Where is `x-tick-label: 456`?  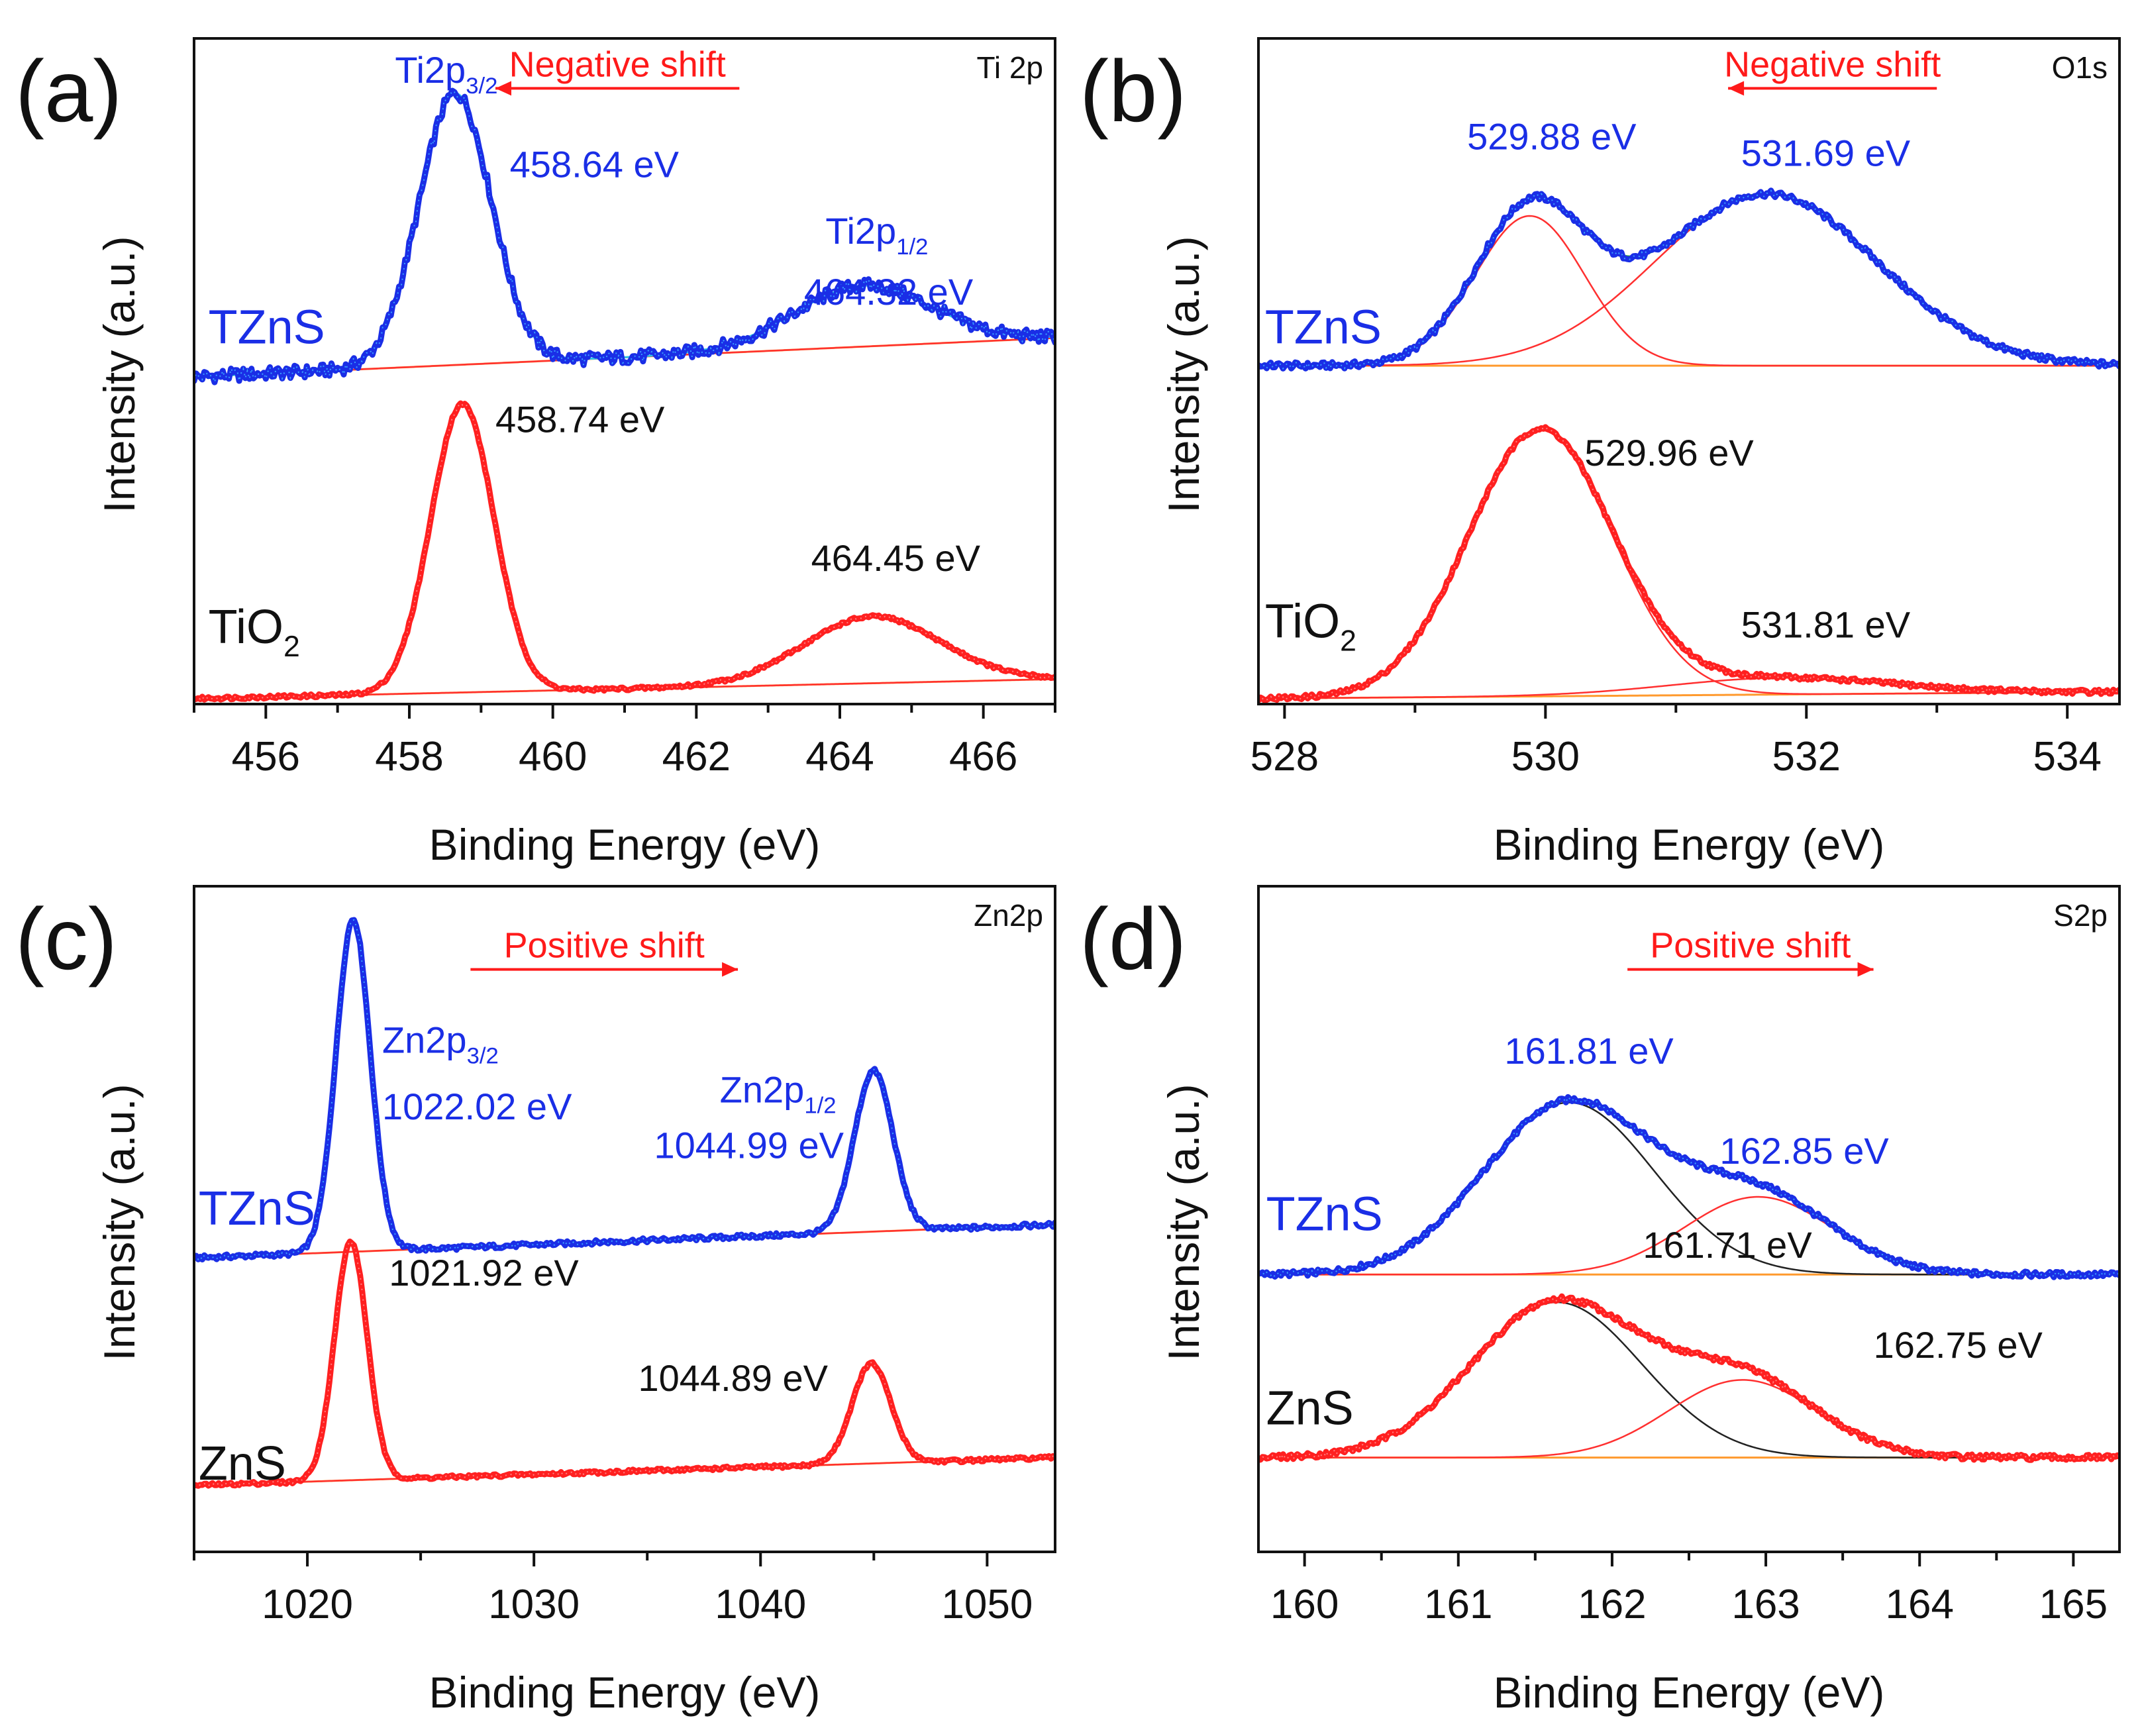 x-tick-label: 456 is located at coordinates (266, 757).